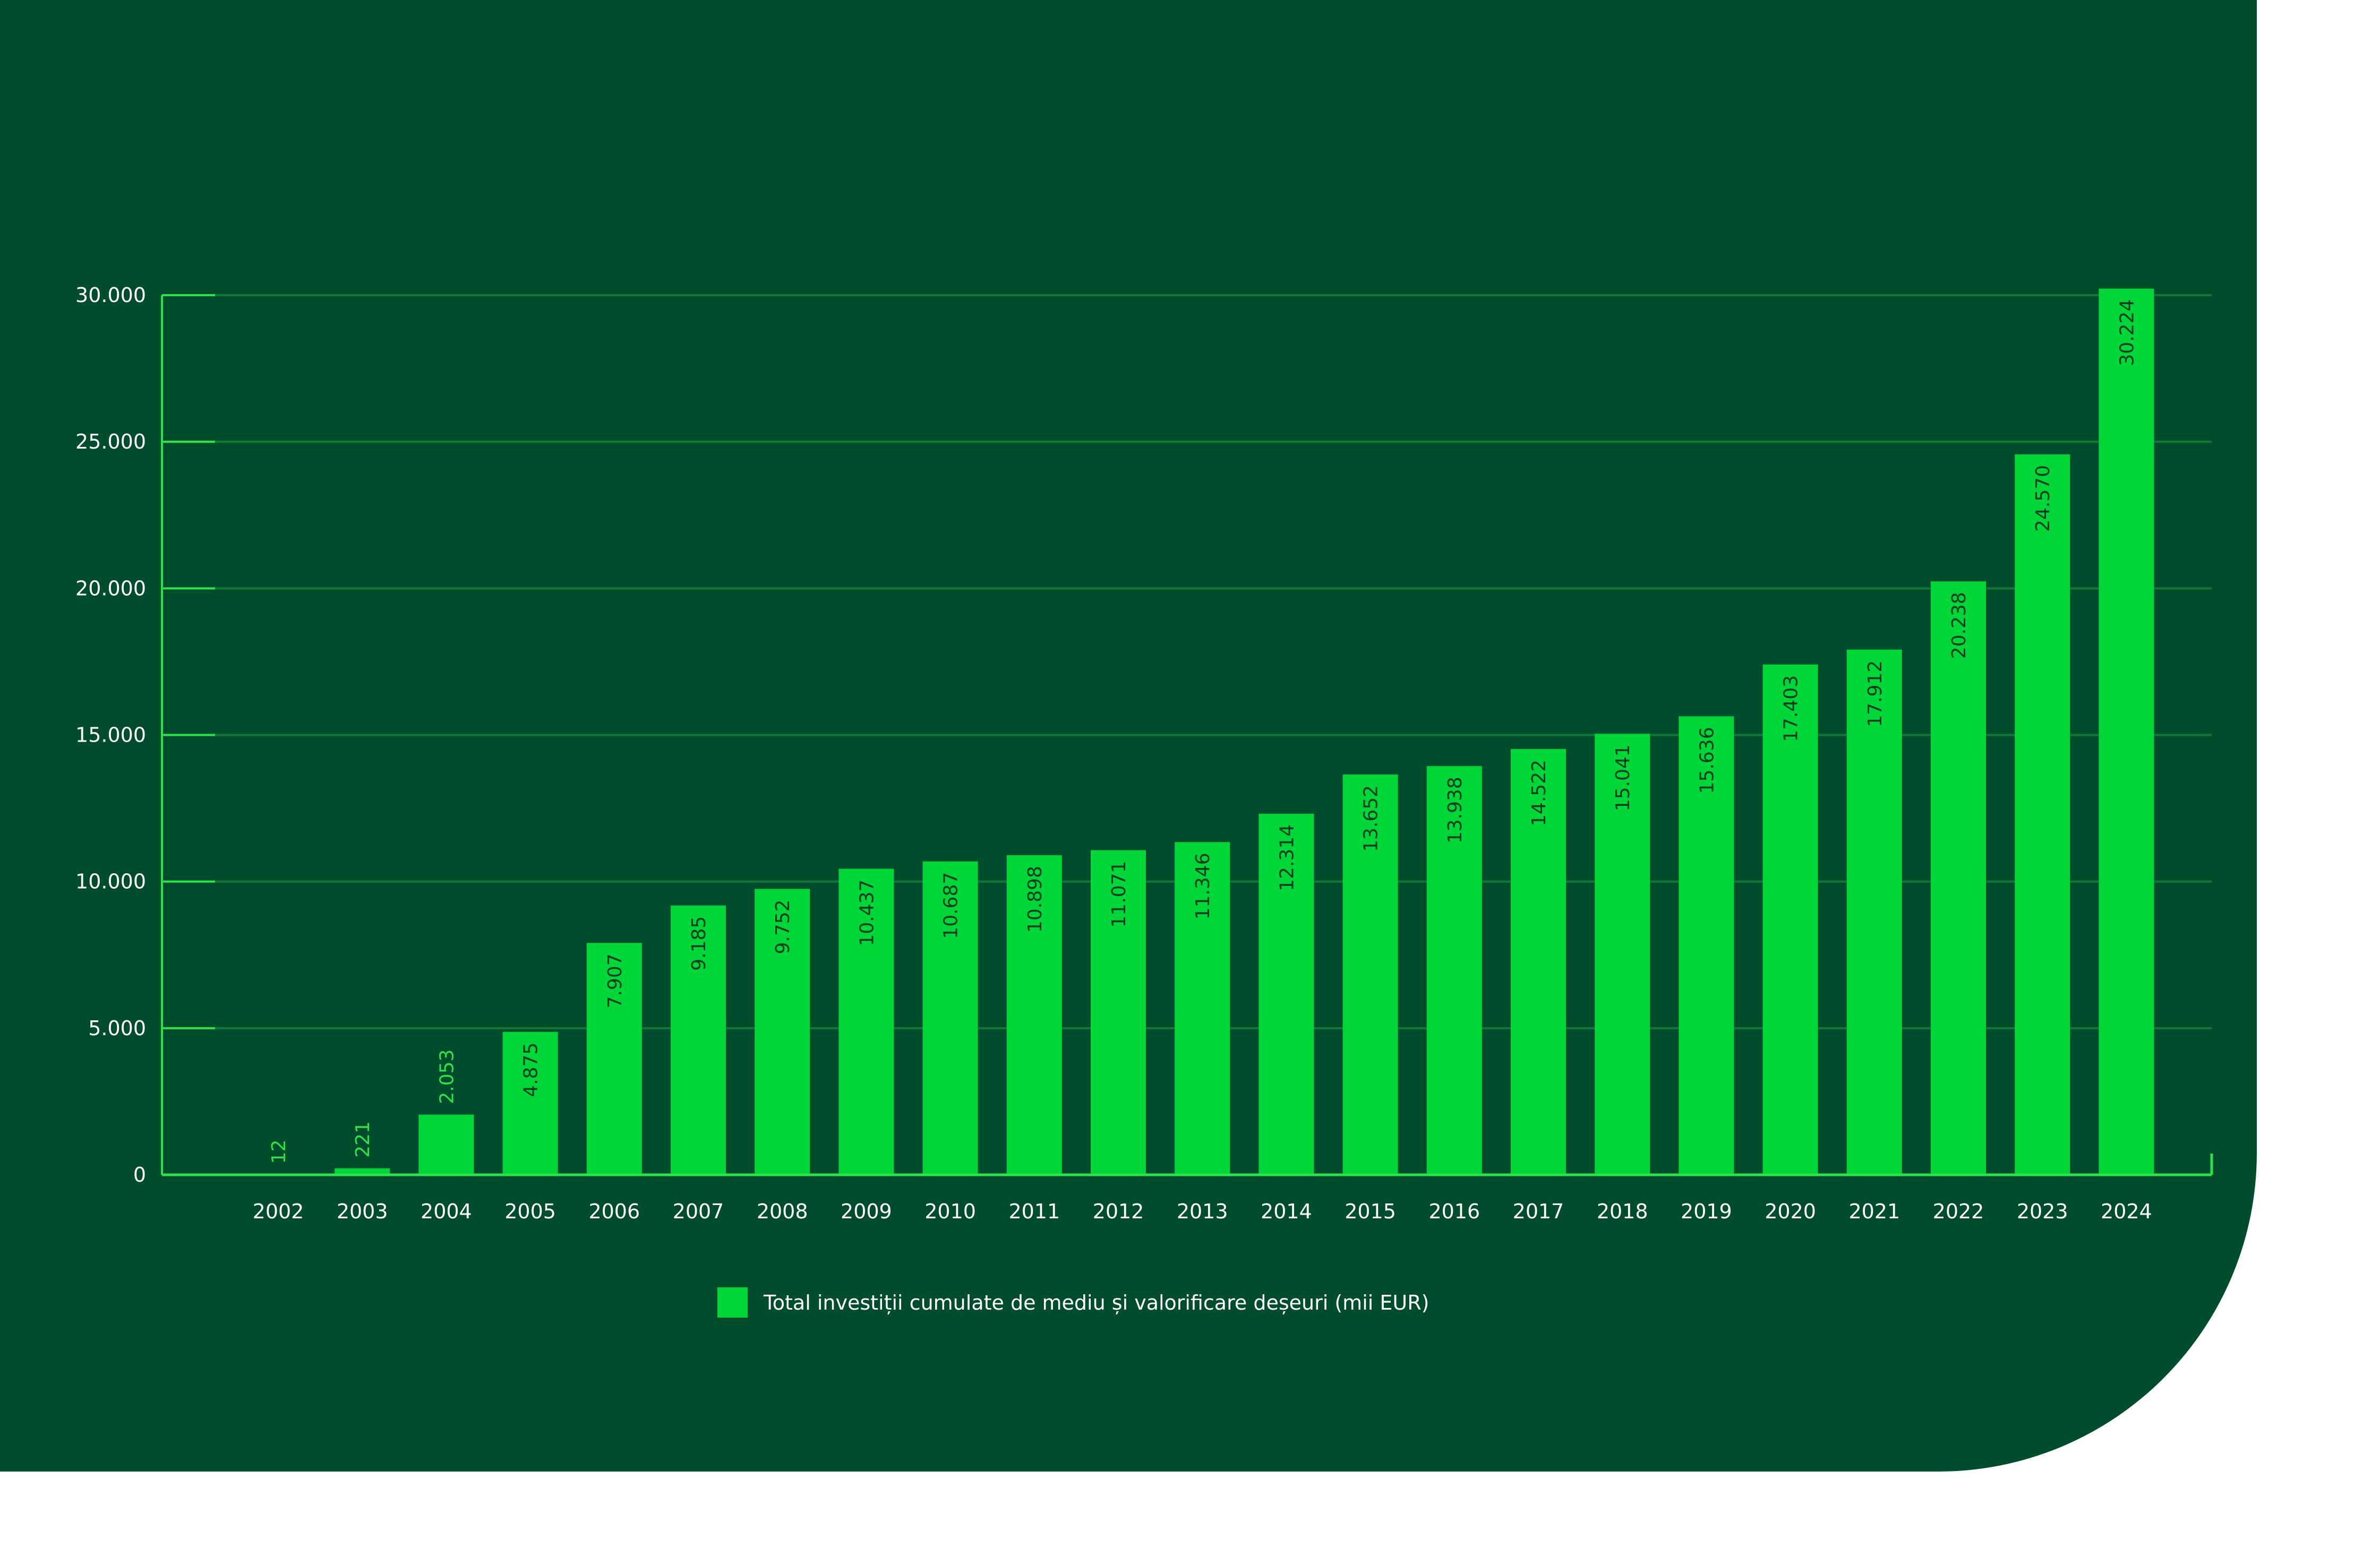 The height and width of the screenshot is (1548, 2380). I want to click on x-tick-label: 2021, so click(1874, 1211).